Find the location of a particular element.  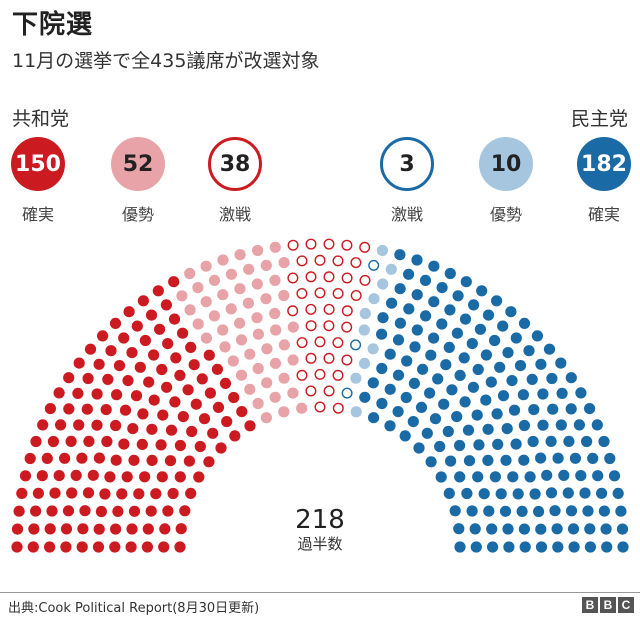

rep-tossup-stat: 38 激戦 is located at coordinates (235, 181).